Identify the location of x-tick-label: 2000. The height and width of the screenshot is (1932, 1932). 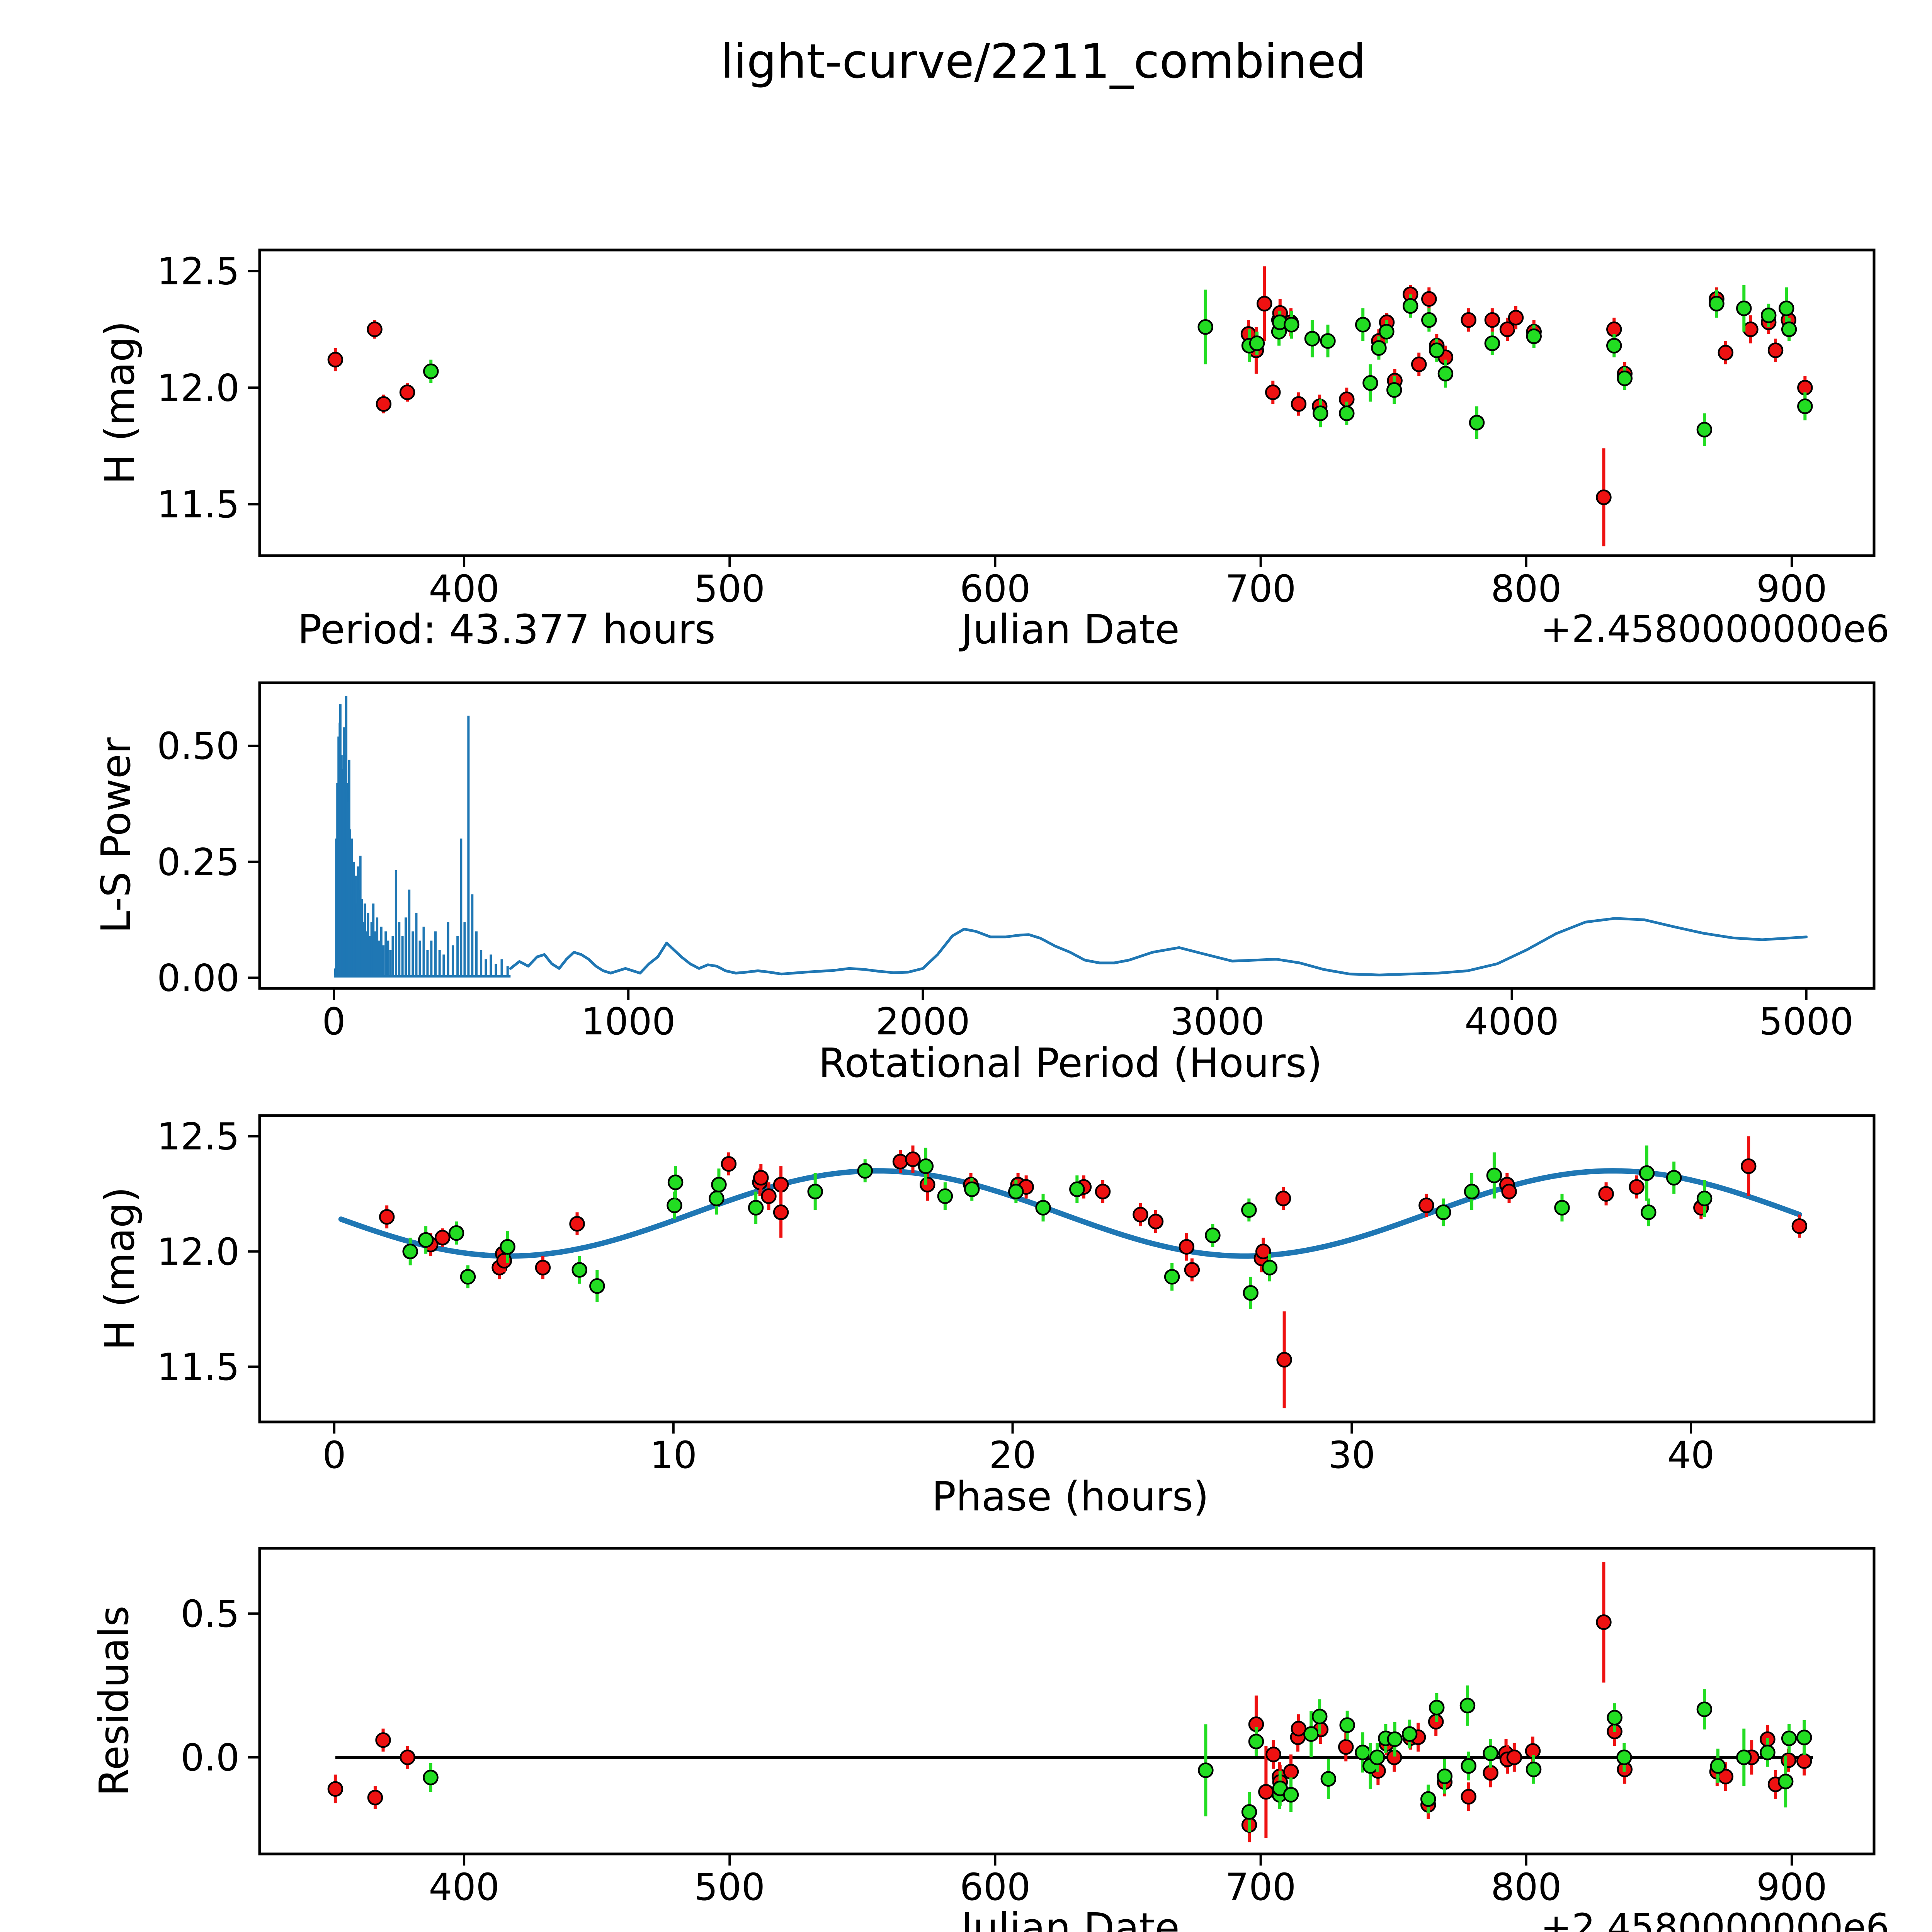
(923, 1021).